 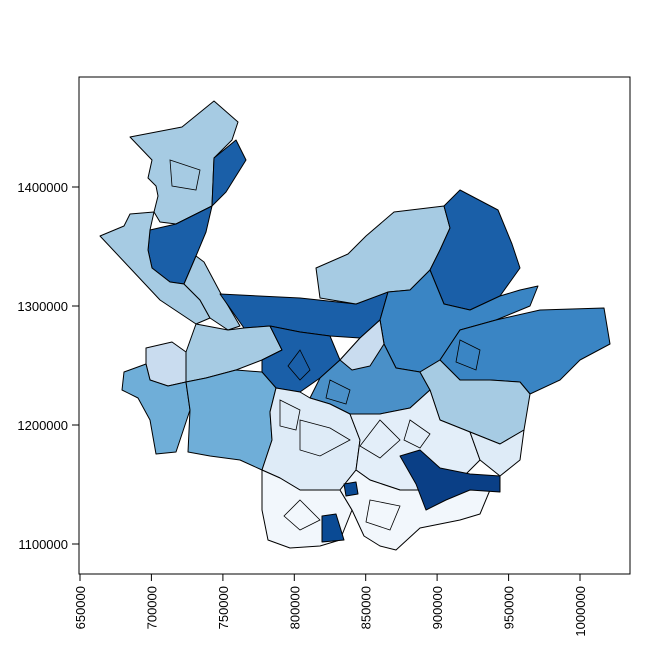 I want to click on region-uraba-necocli, so click(x=229, y=173).